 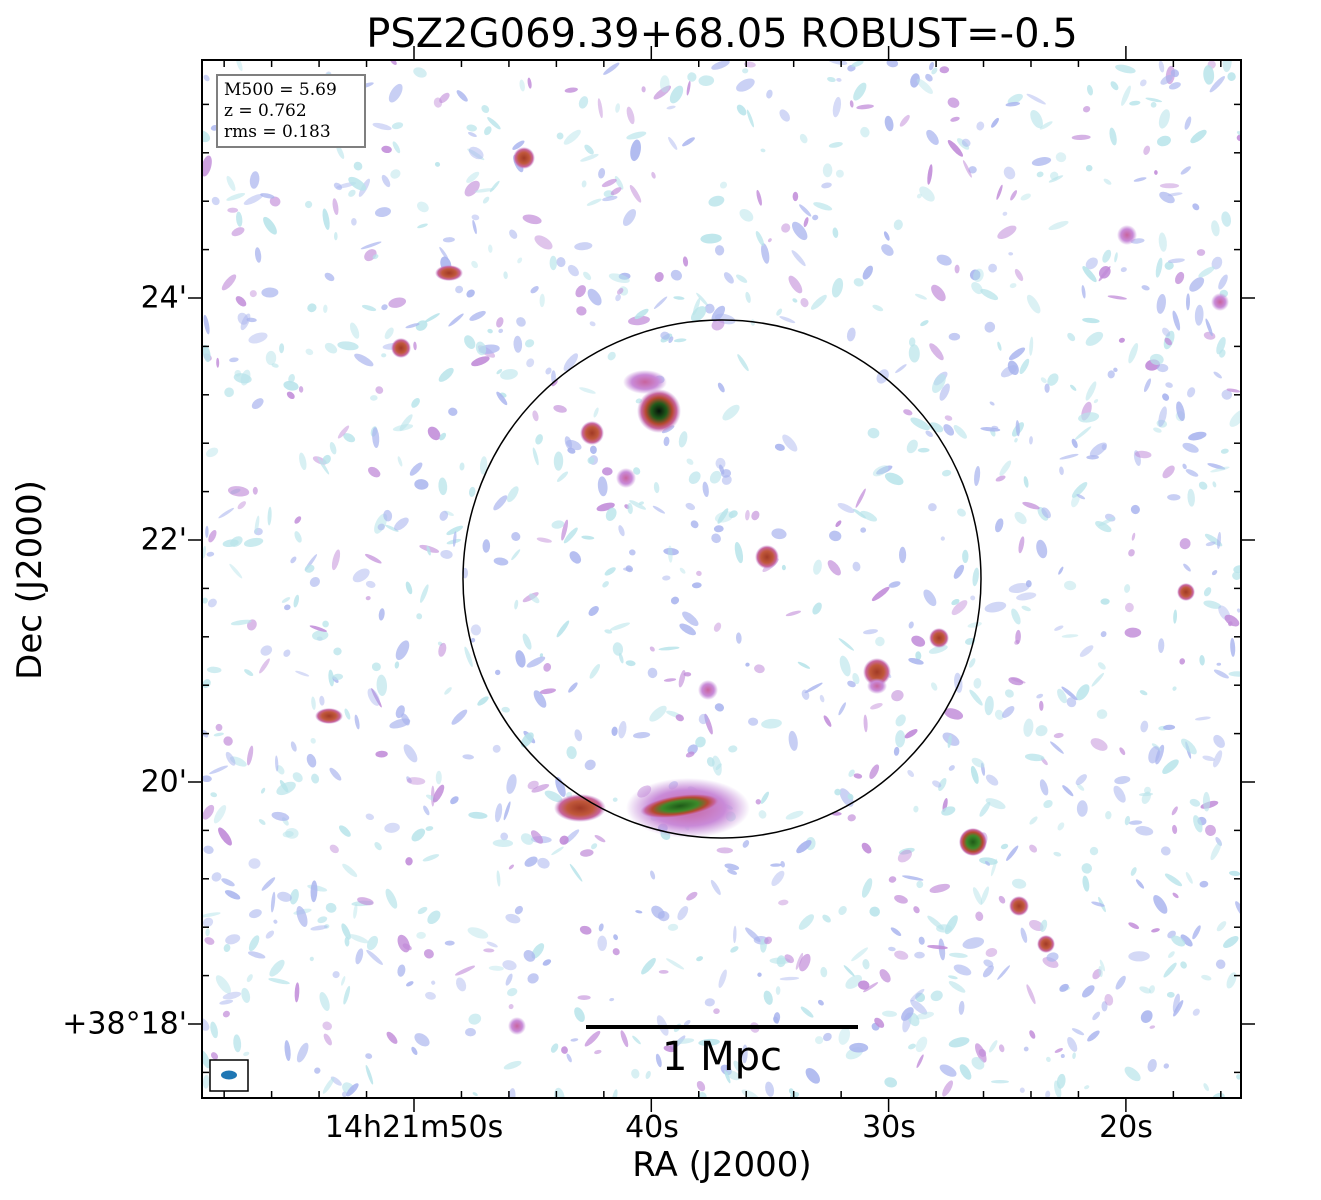 I want to click on y-tick-label: +38°18', so click(x=124, y=1024).